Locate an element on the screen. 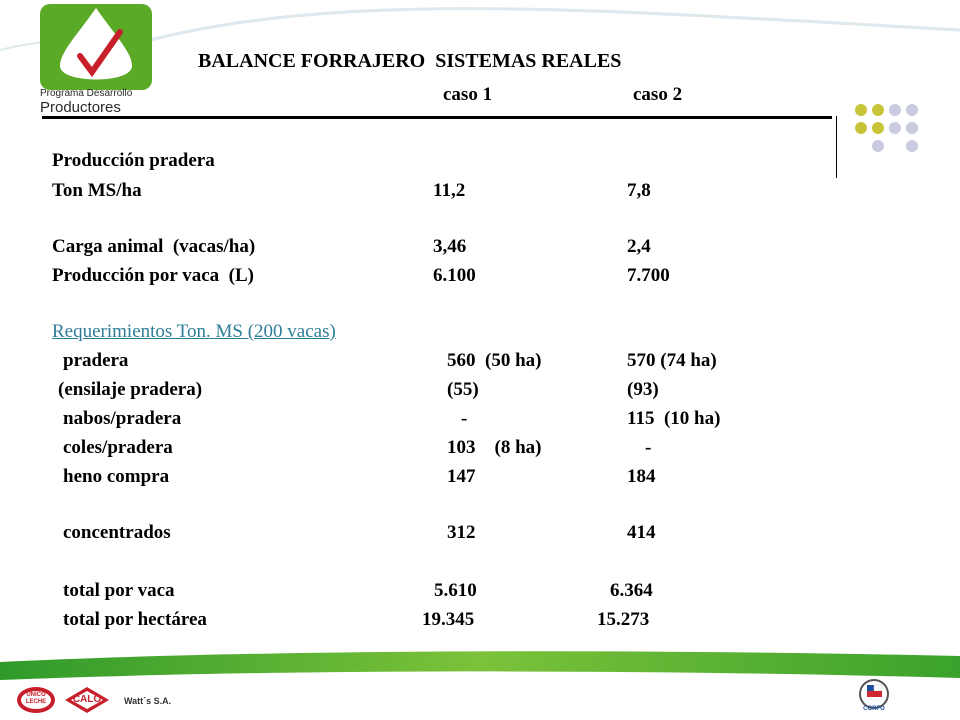  brand2-text: CALO is located at coordinates (87, 699).